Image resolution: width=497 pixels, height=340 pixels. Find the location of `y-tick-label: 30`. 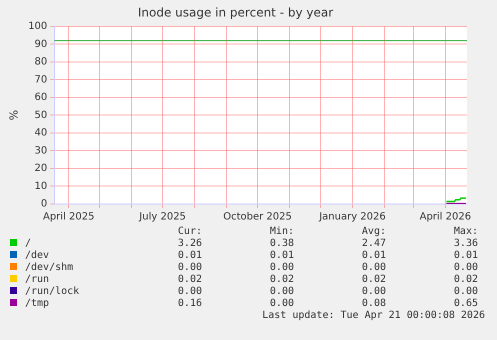

y-tick-label: 30 is located at coordinates (41, 150).